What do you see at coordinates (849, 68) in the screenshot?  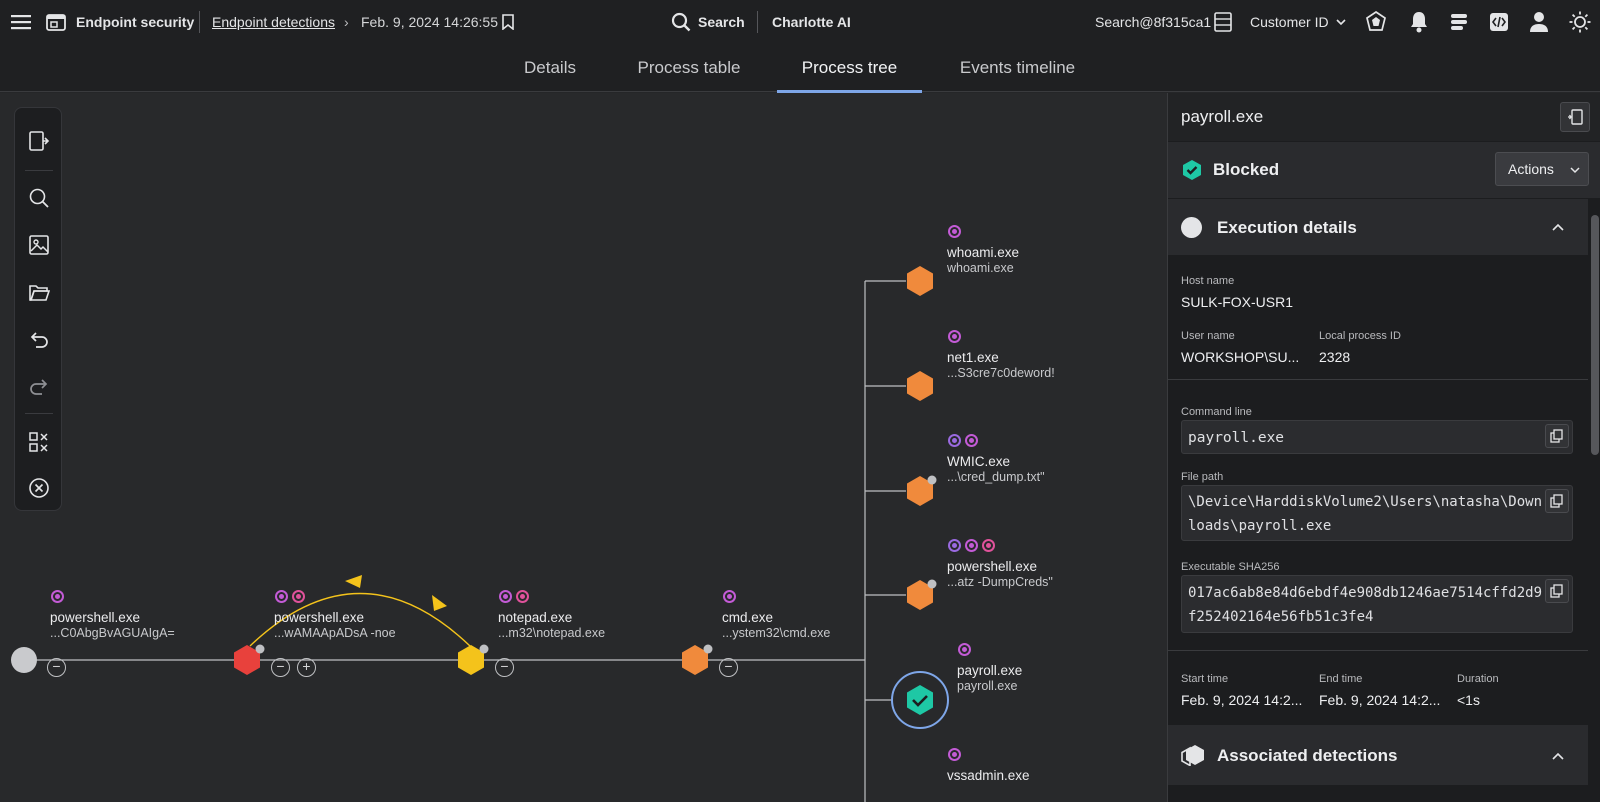 I see `tab-process-tree: Process tree` at bounding box center [849, 68].